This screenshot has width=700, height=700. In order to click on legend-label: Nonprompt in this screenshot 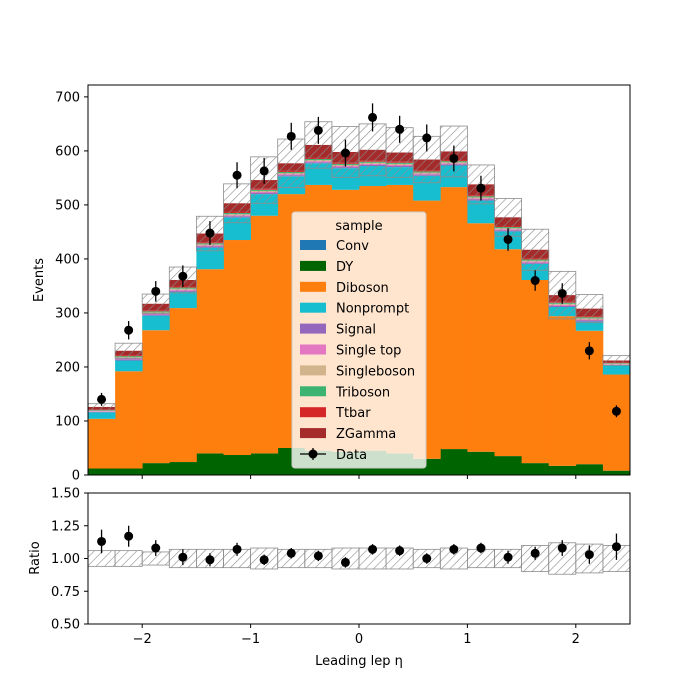, I will do `click(372, 309)`.